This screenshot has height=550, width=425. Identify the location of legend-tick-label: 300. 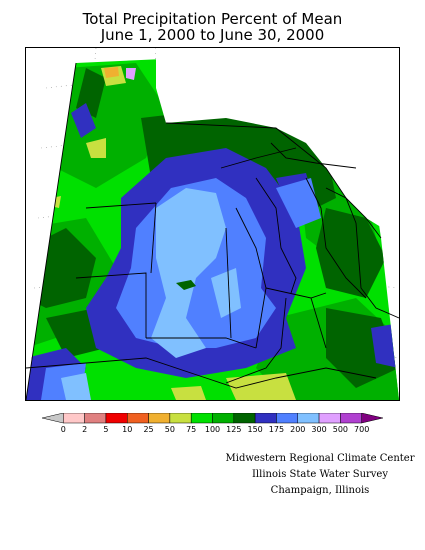
(319, 429).